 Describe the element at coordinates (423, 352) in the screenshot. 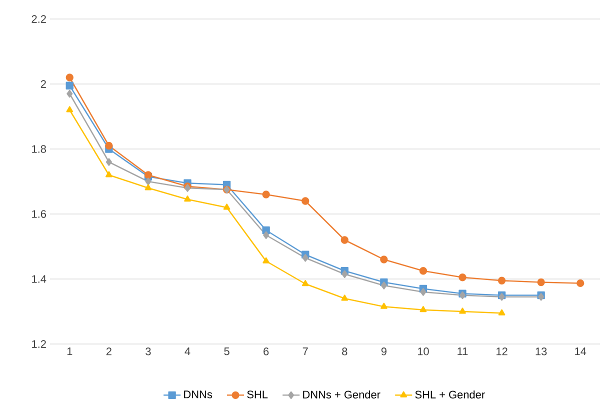

I see `x-tick-label: 10` at that location.